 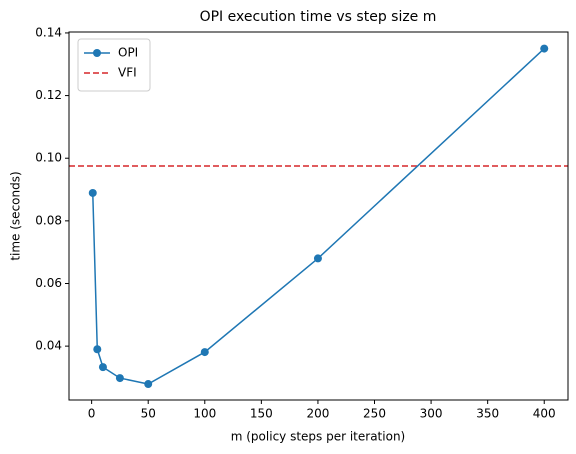 What do you see at coordinates (127, 73) in the screenshot?
I see `legend-label: VFI` at bounding box center [127, 73].